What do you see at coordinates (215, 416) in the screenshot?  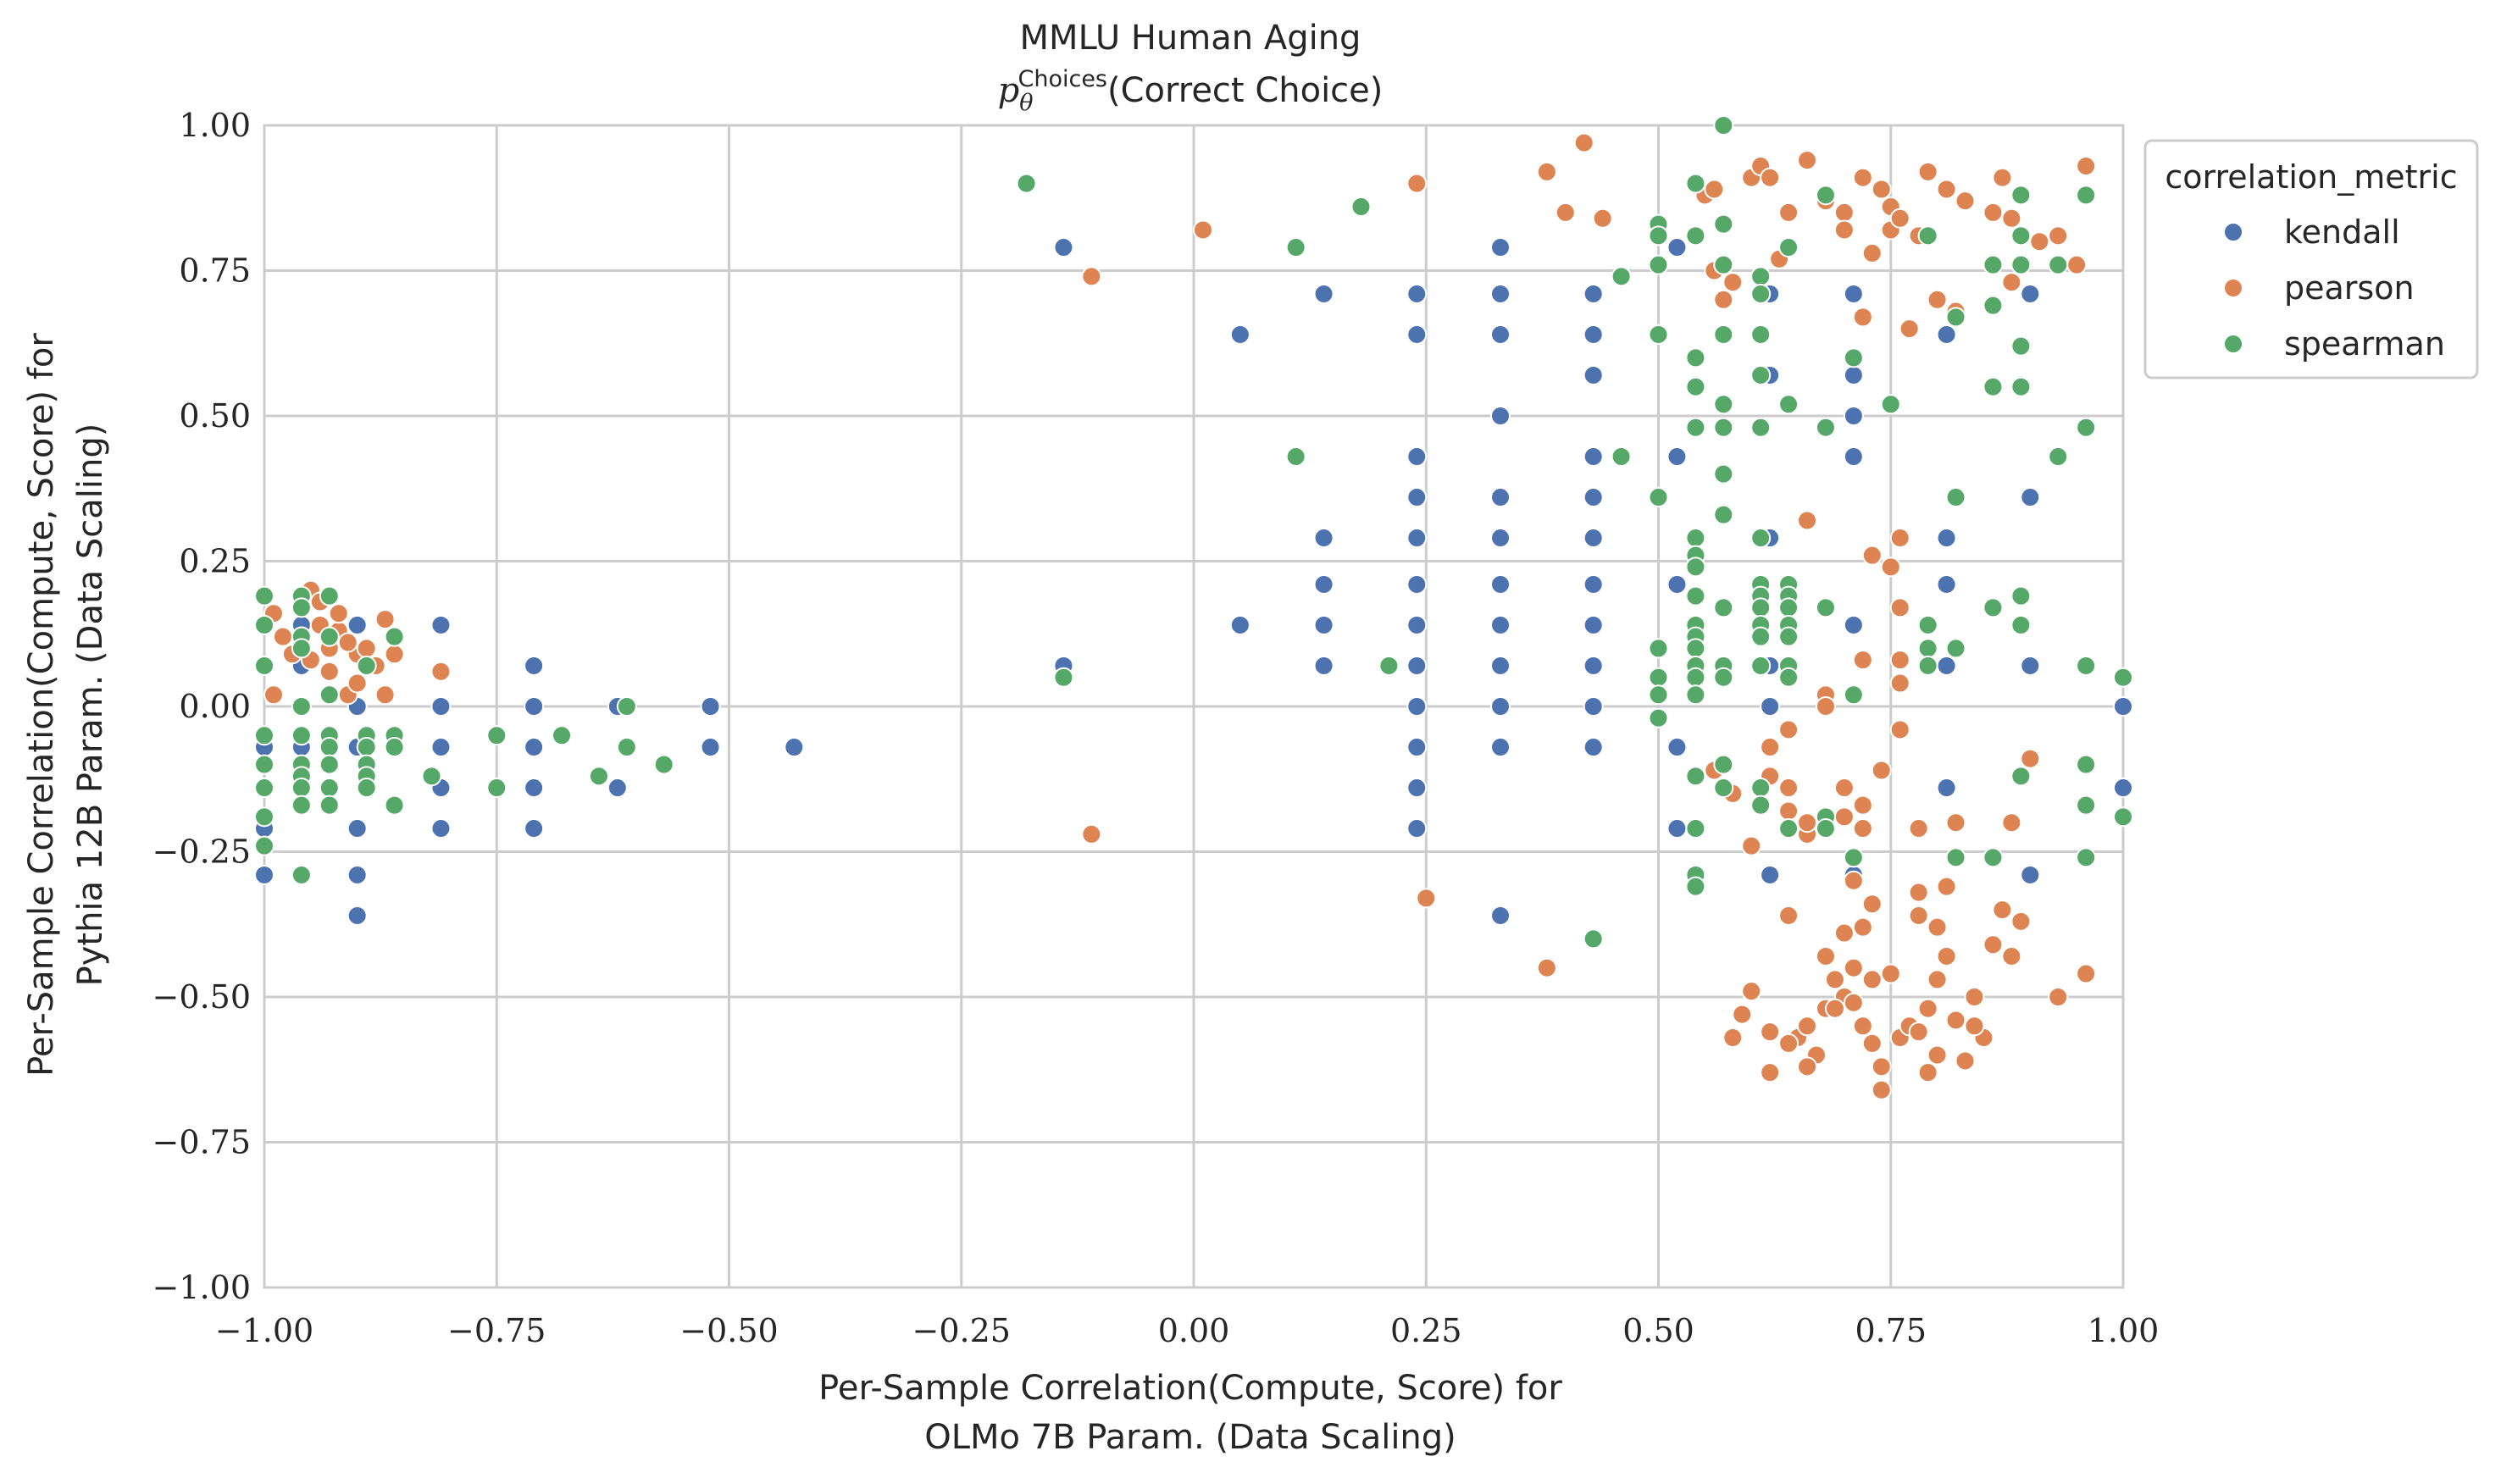 I see `y-tick-label: 0.50` at bounding box center [215, 416].